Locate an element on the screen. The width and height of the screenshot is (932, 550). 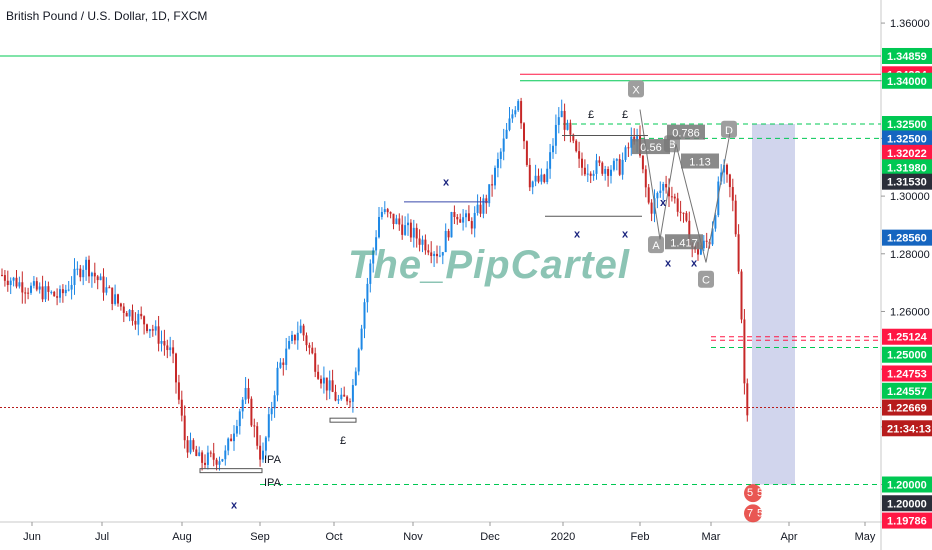
pattern-point-label: D is located at coordinates (729, 131).